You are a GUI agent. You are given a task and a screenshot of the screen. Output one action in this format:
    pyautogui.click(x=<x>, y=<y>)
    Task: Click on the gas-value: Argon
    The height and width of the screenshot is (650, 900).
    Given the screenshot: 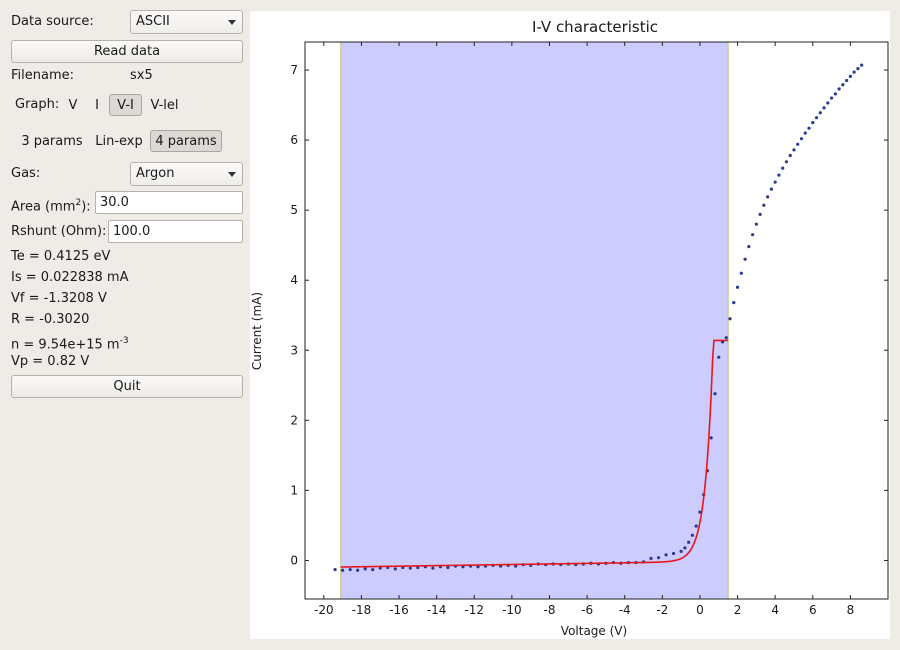 What is the action you would take?
    pyautogui.click(x=155, y=173)
    